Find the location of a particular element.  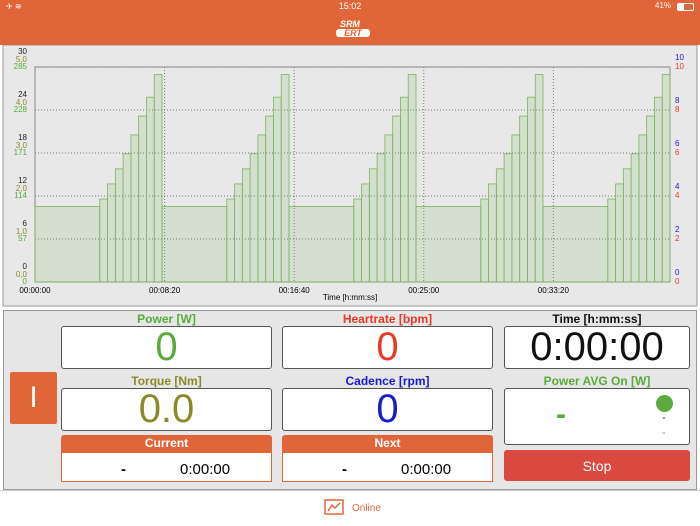

current-time: 0:00:00 is located at coordinates (205, 469).